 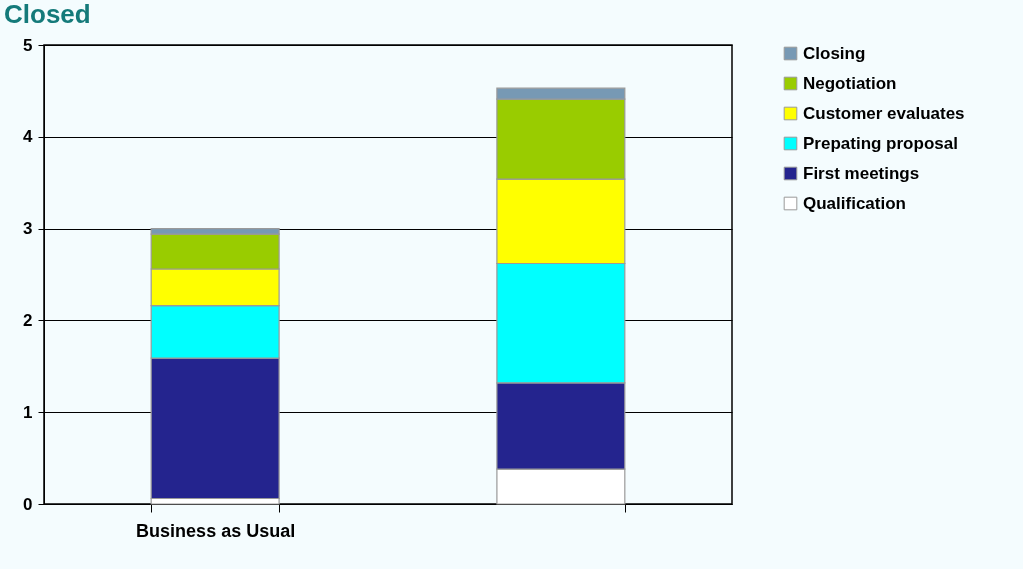 What do you see at coordinates (28, 412) in the screenshot?
I see `y-tick-label: 1` at bounding box center [28, 412].